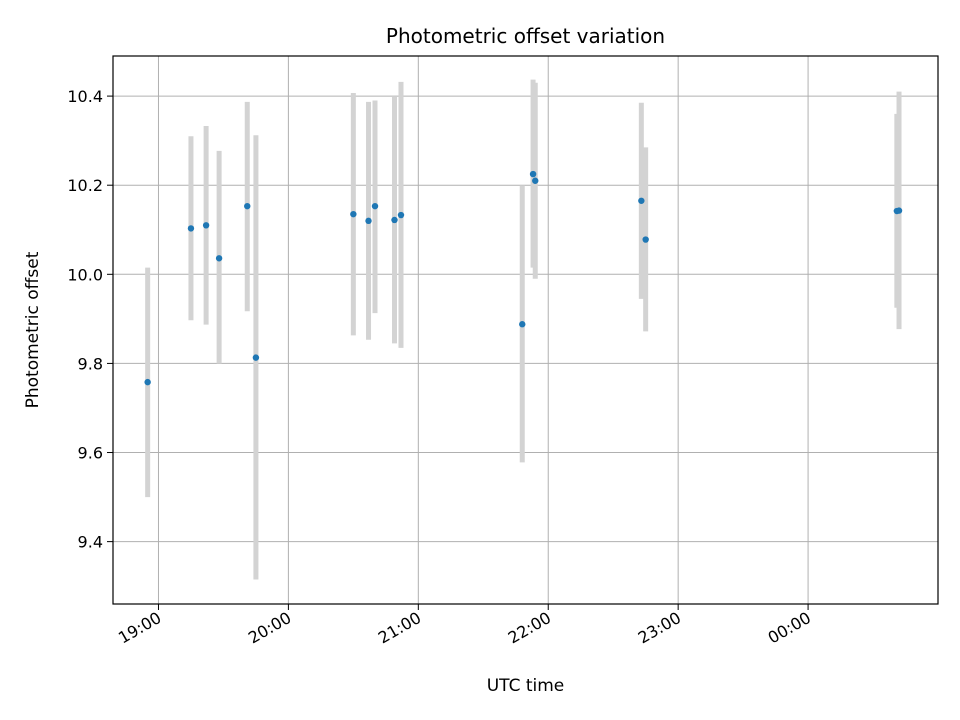 The image size is (960, 720). What do you see at coordinates (90, 542) in the screenshot?
I see `y-tick-label: 9.4` at bounding box center [90, 542].